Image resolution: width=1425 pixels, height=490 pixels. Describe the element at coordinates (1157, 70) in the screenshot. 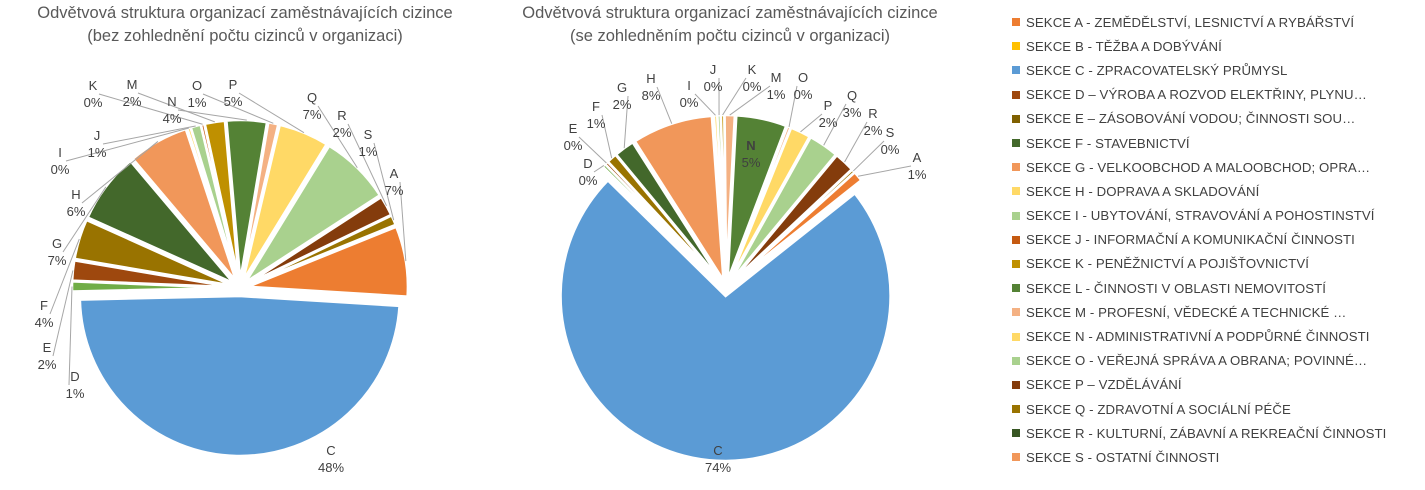

I see `legend-label: SEKCE C - ZPRACOVATELSKÝ PRŮMYSL` at that location.